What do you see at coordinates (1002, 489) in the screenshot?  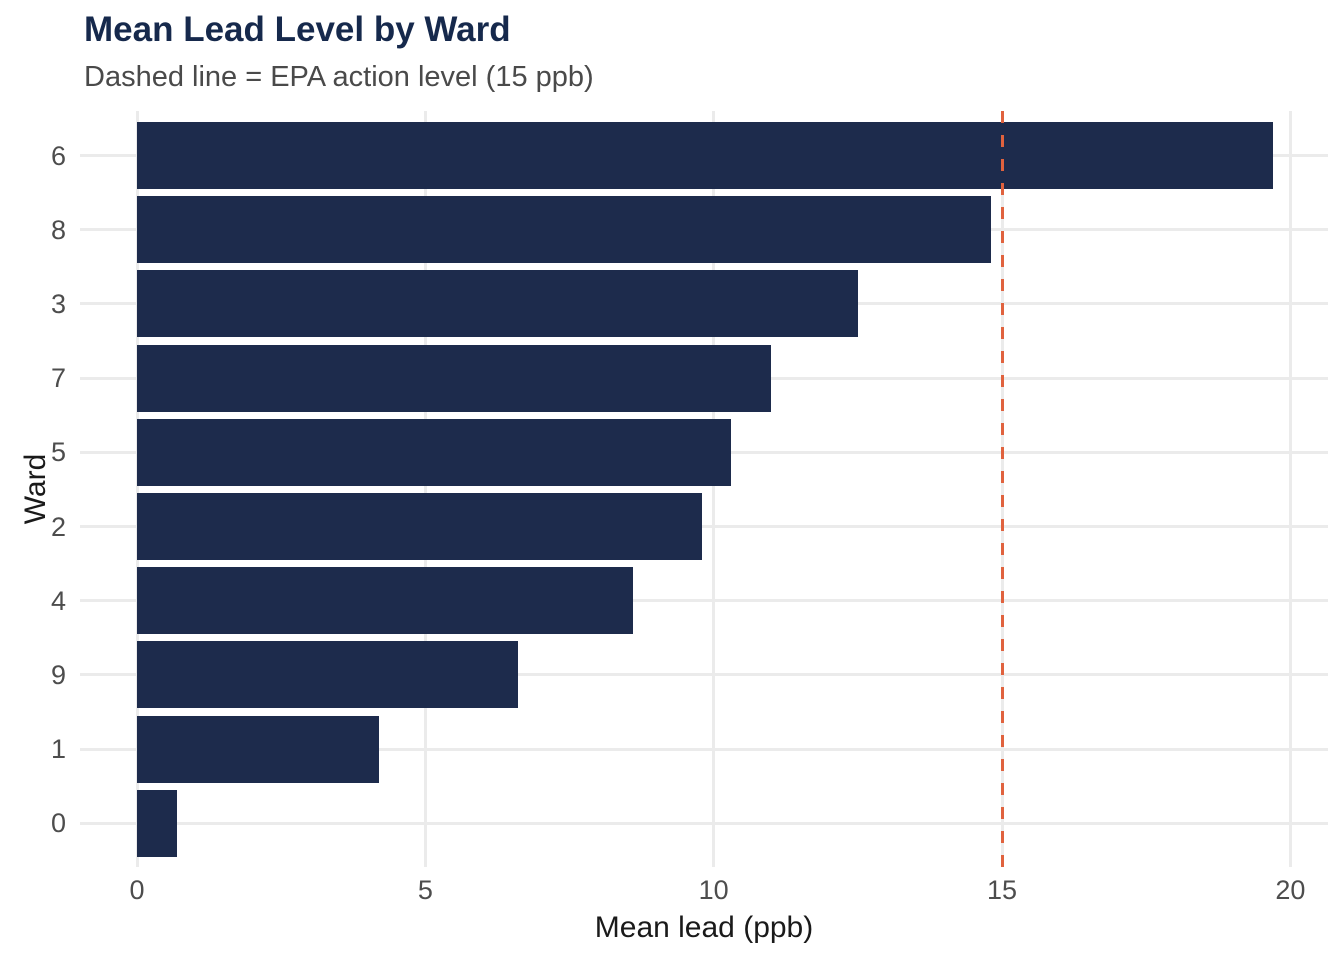 I see `epa-action-level-line` at bounding box center [1002, 489].